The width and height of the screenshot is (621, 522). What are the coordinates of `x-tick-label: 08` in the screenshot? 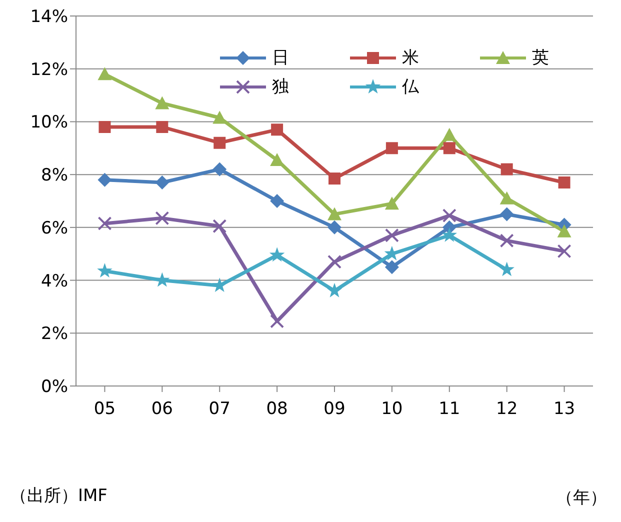 It's located at (277, 409).